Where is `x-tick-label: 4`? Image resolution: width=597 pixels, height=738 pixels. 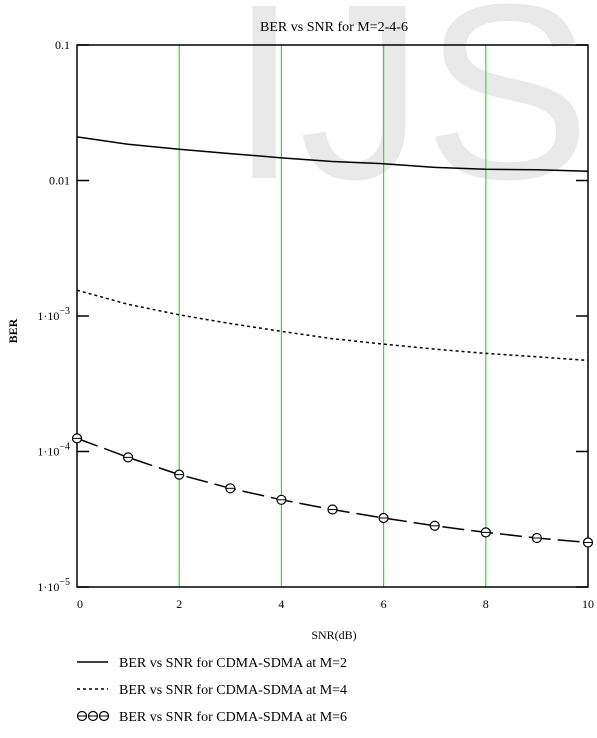
x-tick-label: 4 is located at coordinates (281, 604).